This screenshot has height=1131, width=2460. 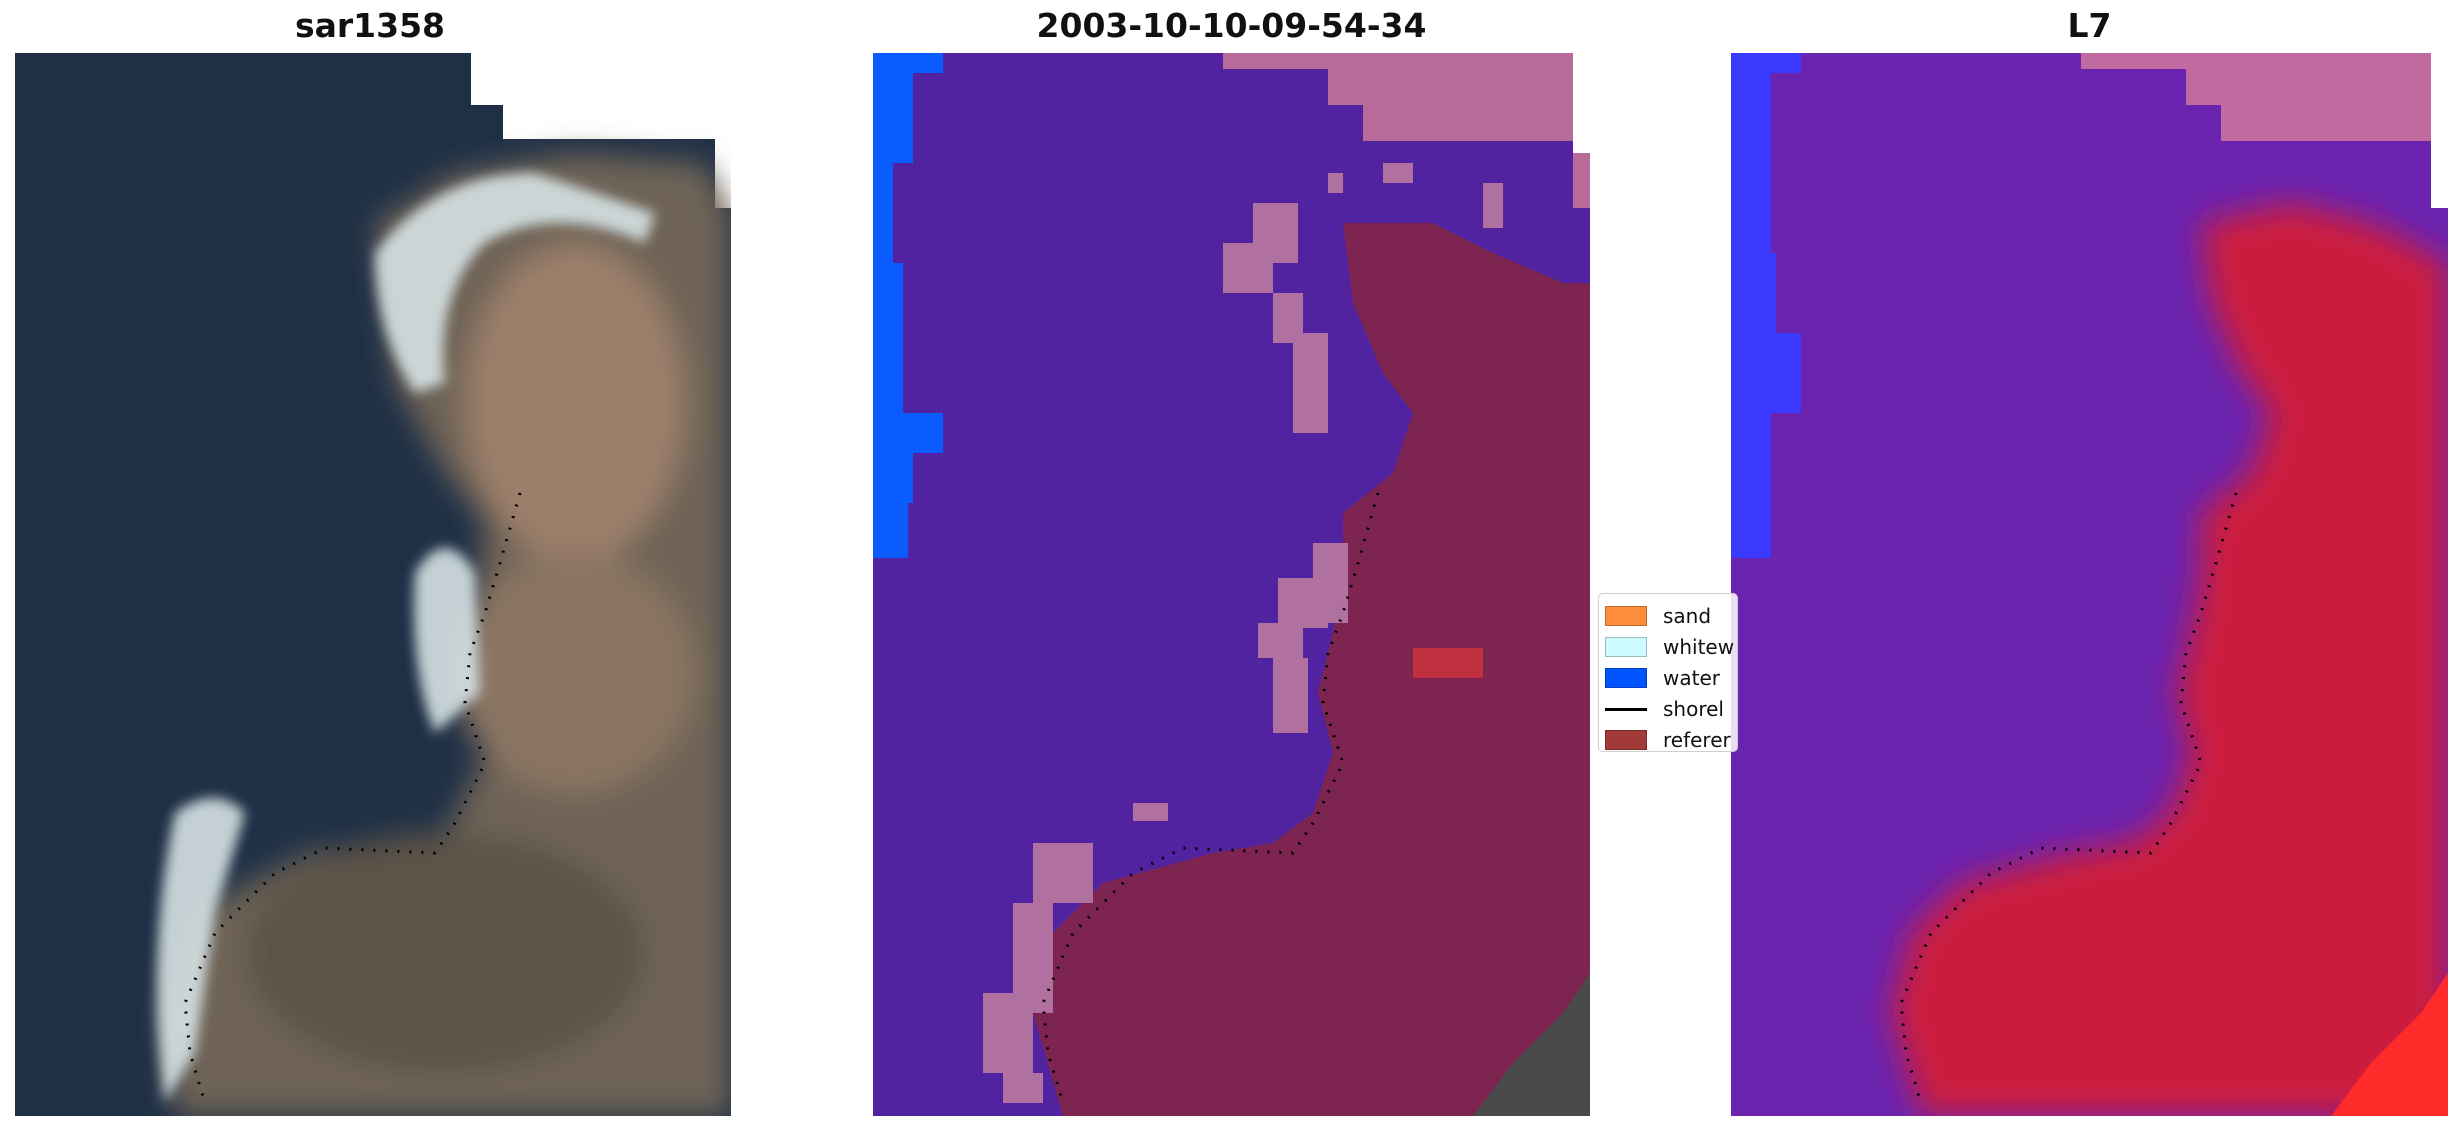 What do you see at coordinates (447, 640) in the screenshot?
I see `whitewater-middle` at bounding box center [447, 640].